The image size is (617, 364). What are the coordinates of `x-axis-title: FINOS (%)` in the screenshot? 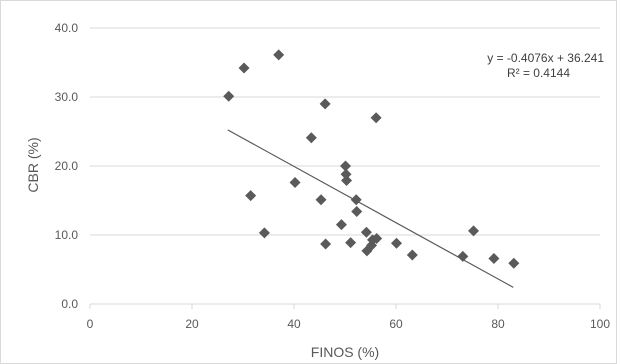 It's located at (345, 352).